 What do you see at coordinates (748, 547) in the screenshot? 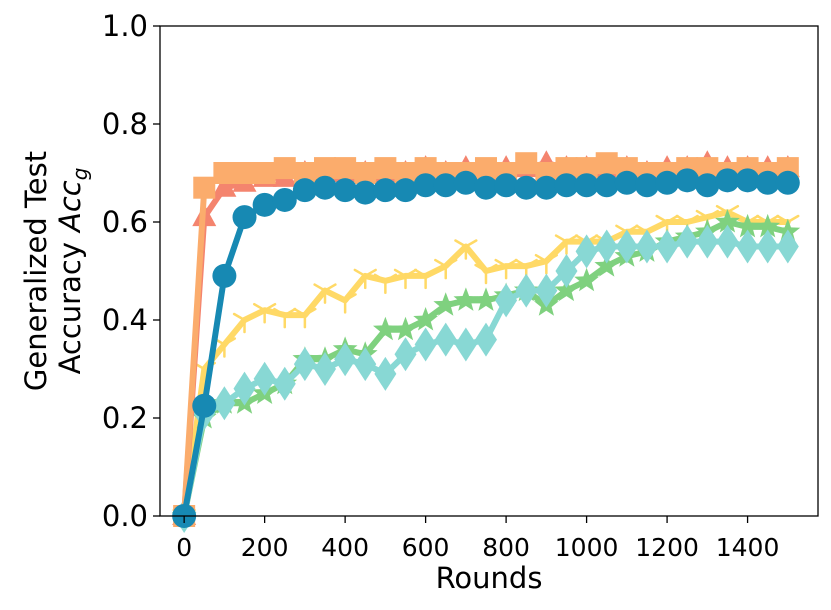
I see `x-tick-label: 1400` at bounding box center [748, 547].